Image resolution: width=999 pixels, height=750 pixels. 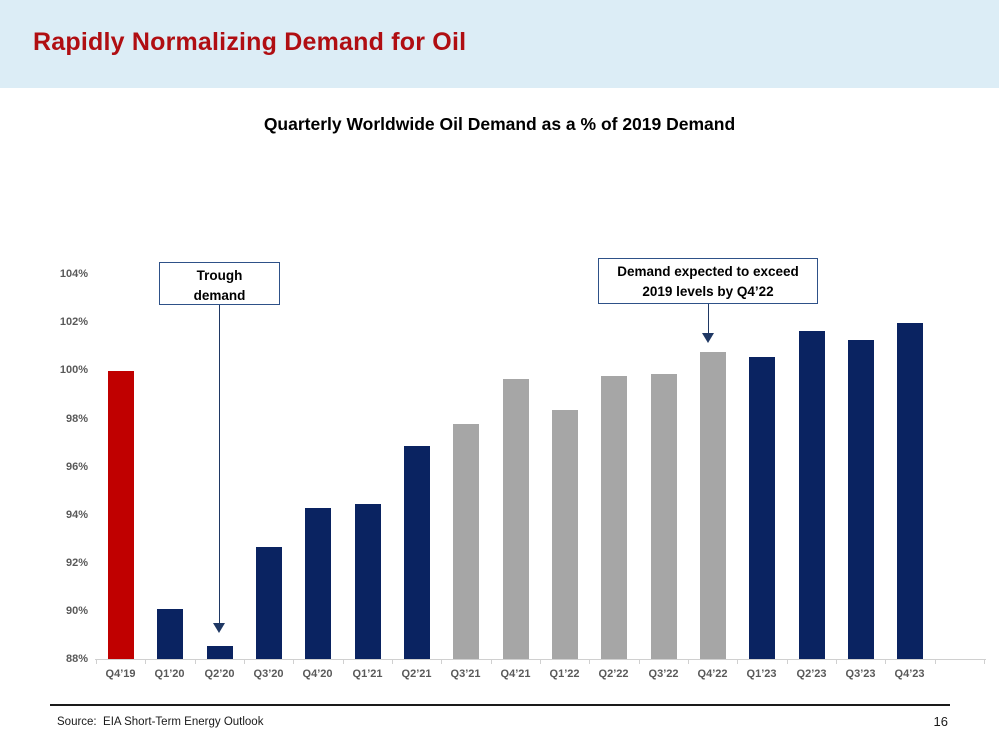 What do you see at coordinates (170, 634) in the screenshot?
I see `bar-Q1’20` at bounding box center [170, 634].